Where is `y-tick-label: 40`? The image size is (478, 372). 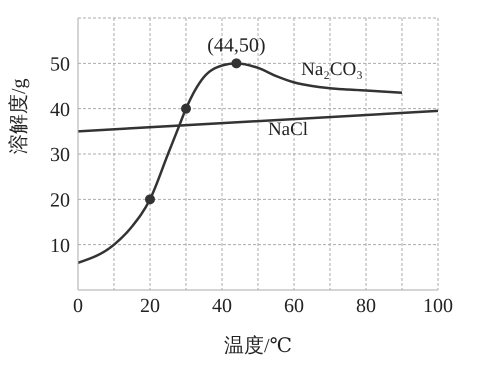 y-tick-label: 40 is located at coordinates (60, 109).